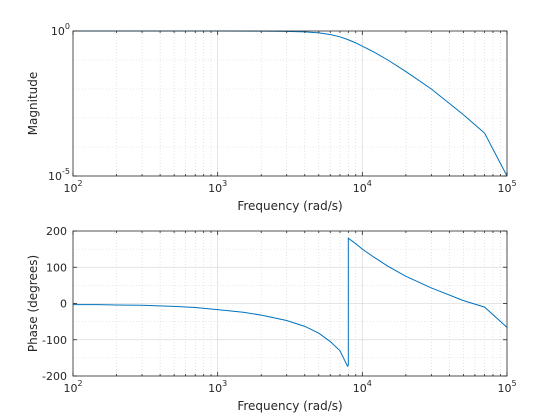 The height and width of the screenshot is (420, 560). What do you see at coordinates (33, 303) in the screenshot?
I see `y-axis-label: Phase (degrees)` at bounding box center [33, 303].